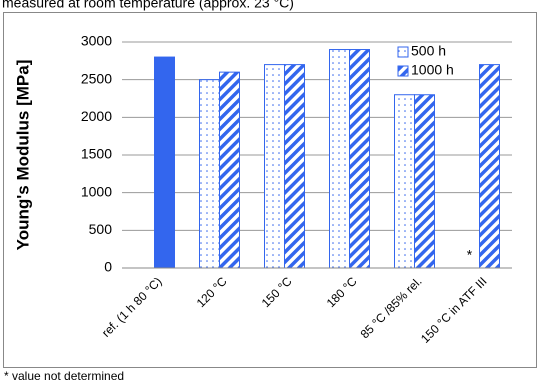 This screenshot has width=540, height=390. What do you see at coordinates (342, 292) in the screenshot?
I see `x-tick-label: 180 °C` at bounding box center [342, 292].